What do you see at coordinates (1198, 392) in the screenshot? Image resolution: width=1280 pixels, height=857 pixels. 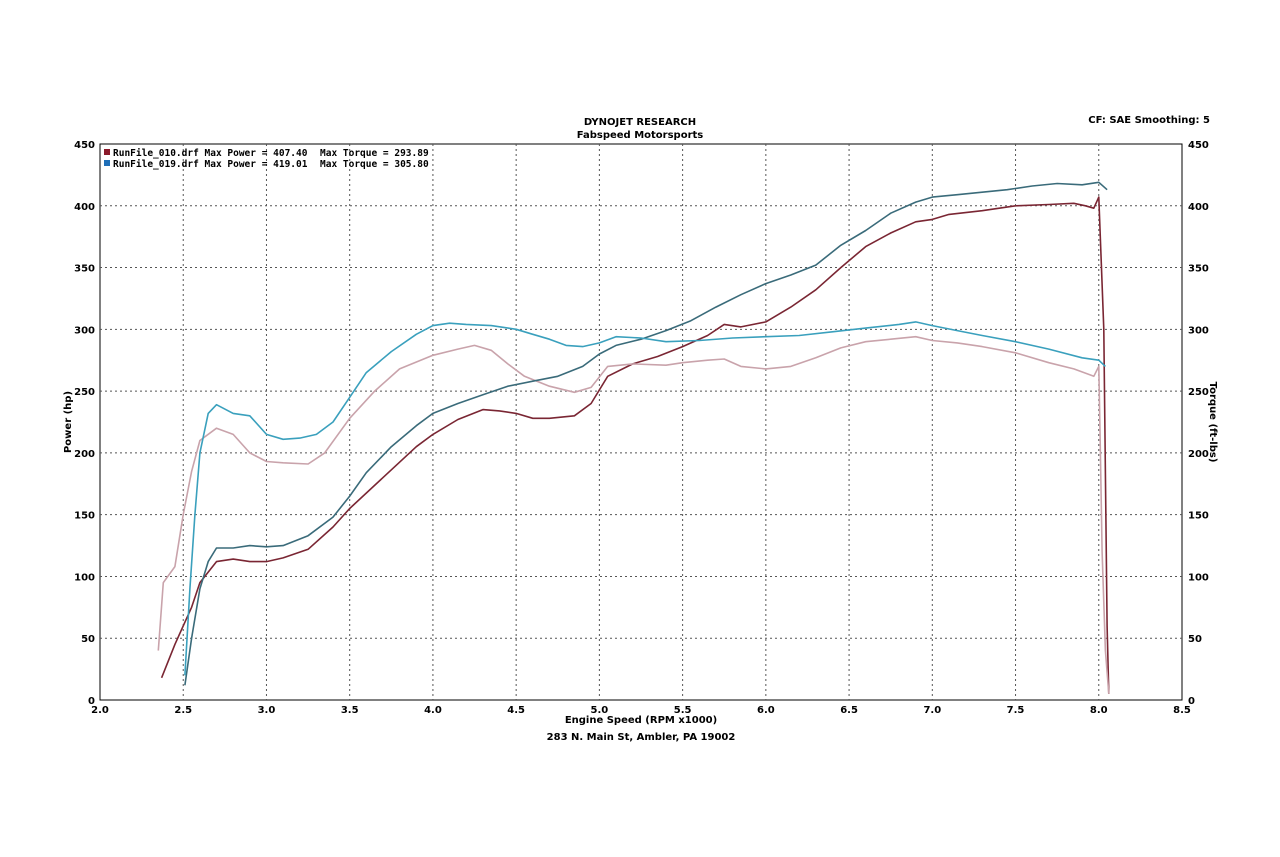 I see `y2-tick-label: 250` at bounding box center [1198, 392].